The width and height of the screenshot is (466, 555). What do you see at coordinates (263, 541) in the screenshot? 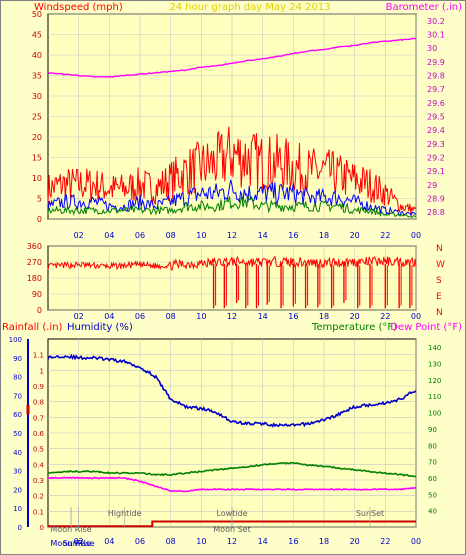
I see `humidity-x-tick-label: 14` at bounding box center [263, 541].